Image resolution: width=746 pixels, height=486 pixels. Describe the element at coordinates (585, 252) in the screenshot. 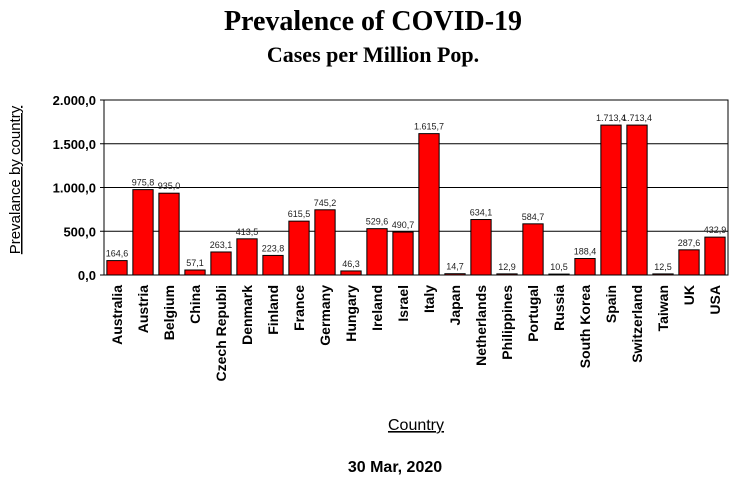

I see `data-label: 188,4` at that location.